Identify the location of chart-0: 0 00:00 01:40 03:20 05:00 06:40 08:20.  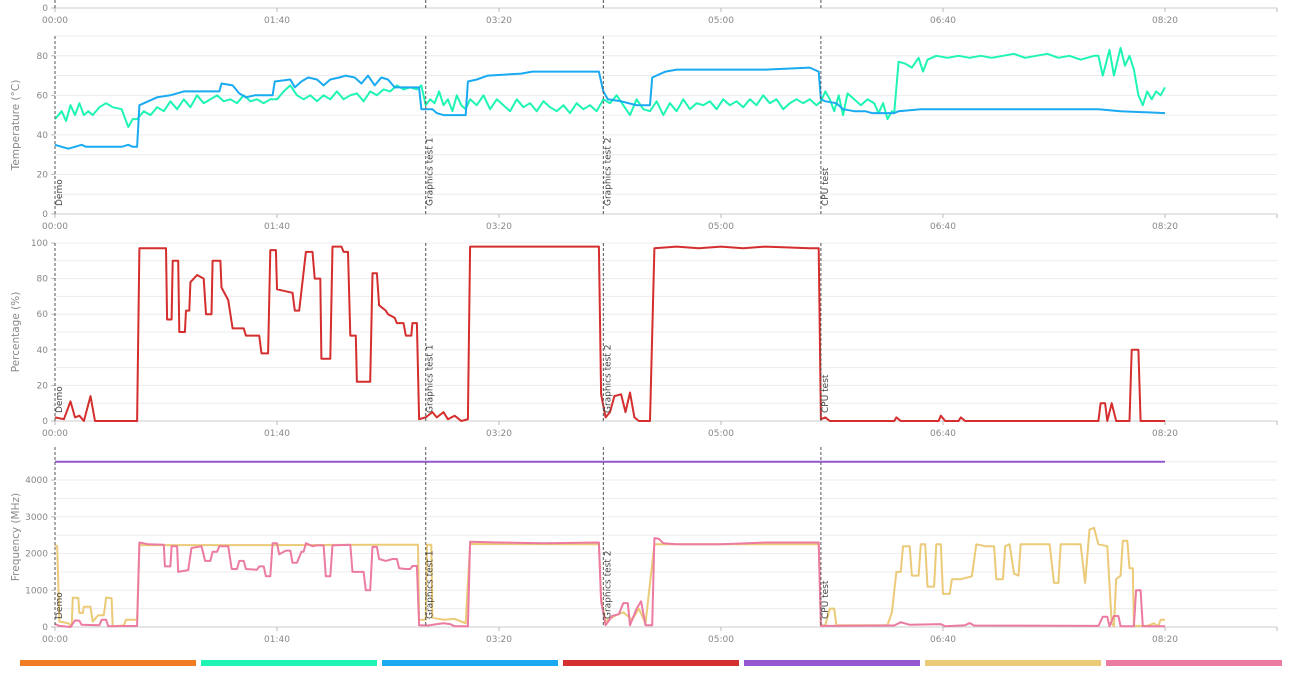
(660, 13).